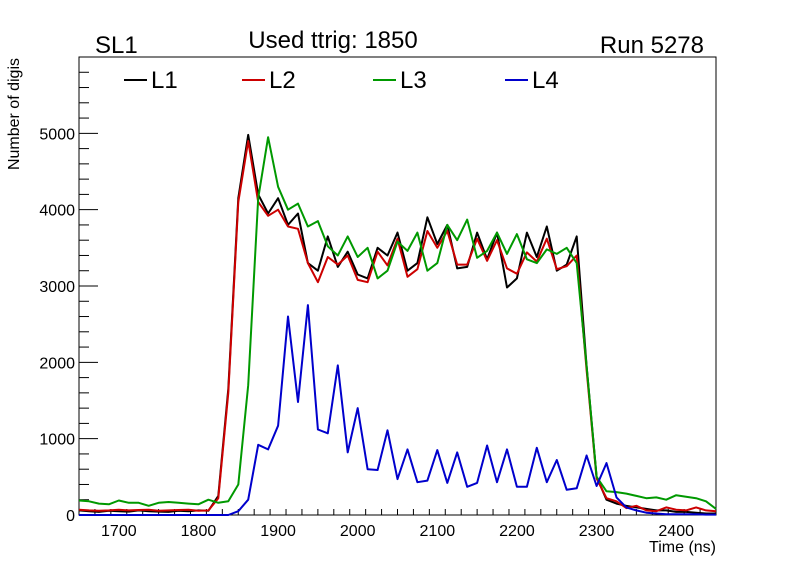 The height and width of the screenshot is (572, 796). What do you see at coordinates (341, 80) in the screenshot?
I see `legend: L1 L2 L3 L4` at bounding box center [341, 80].